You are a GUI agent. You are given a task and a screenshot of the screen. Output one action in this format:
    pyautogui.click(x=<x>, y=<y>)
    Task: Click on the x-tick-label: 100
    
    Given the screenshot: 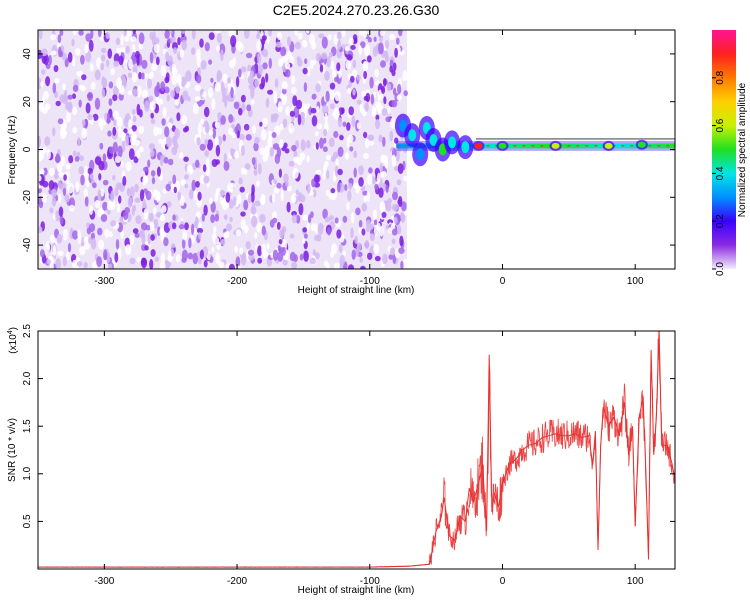 What is the action you would take?
    pyautogui.click(x=635, y=281)
    